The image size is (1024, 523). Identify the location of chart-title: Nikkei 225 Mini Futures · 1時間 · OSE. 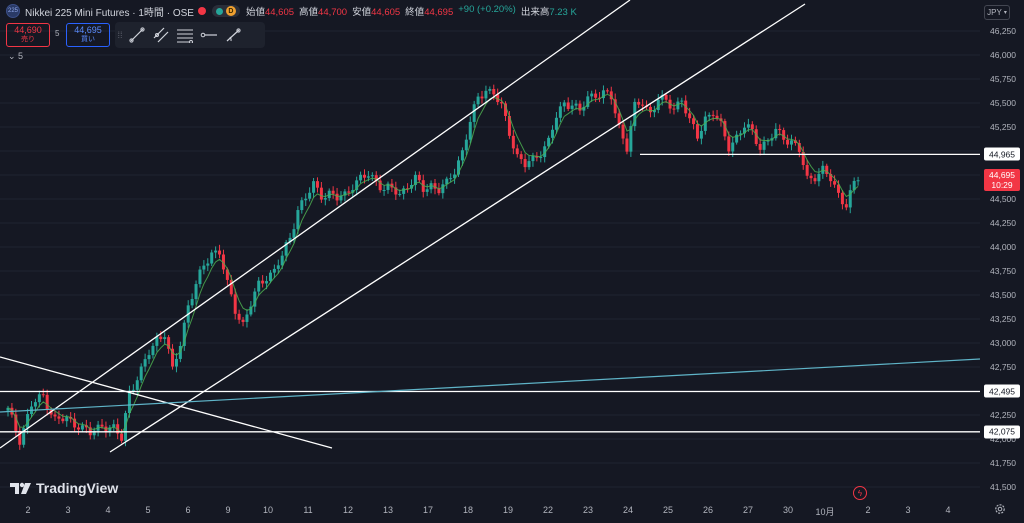
(109, 13).